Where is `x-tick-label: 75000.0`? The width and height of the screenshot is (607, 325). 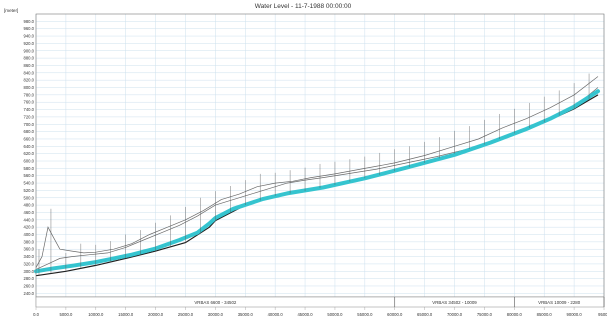
x-tick-label: 75000.0 is located at coordinates (485, 314).